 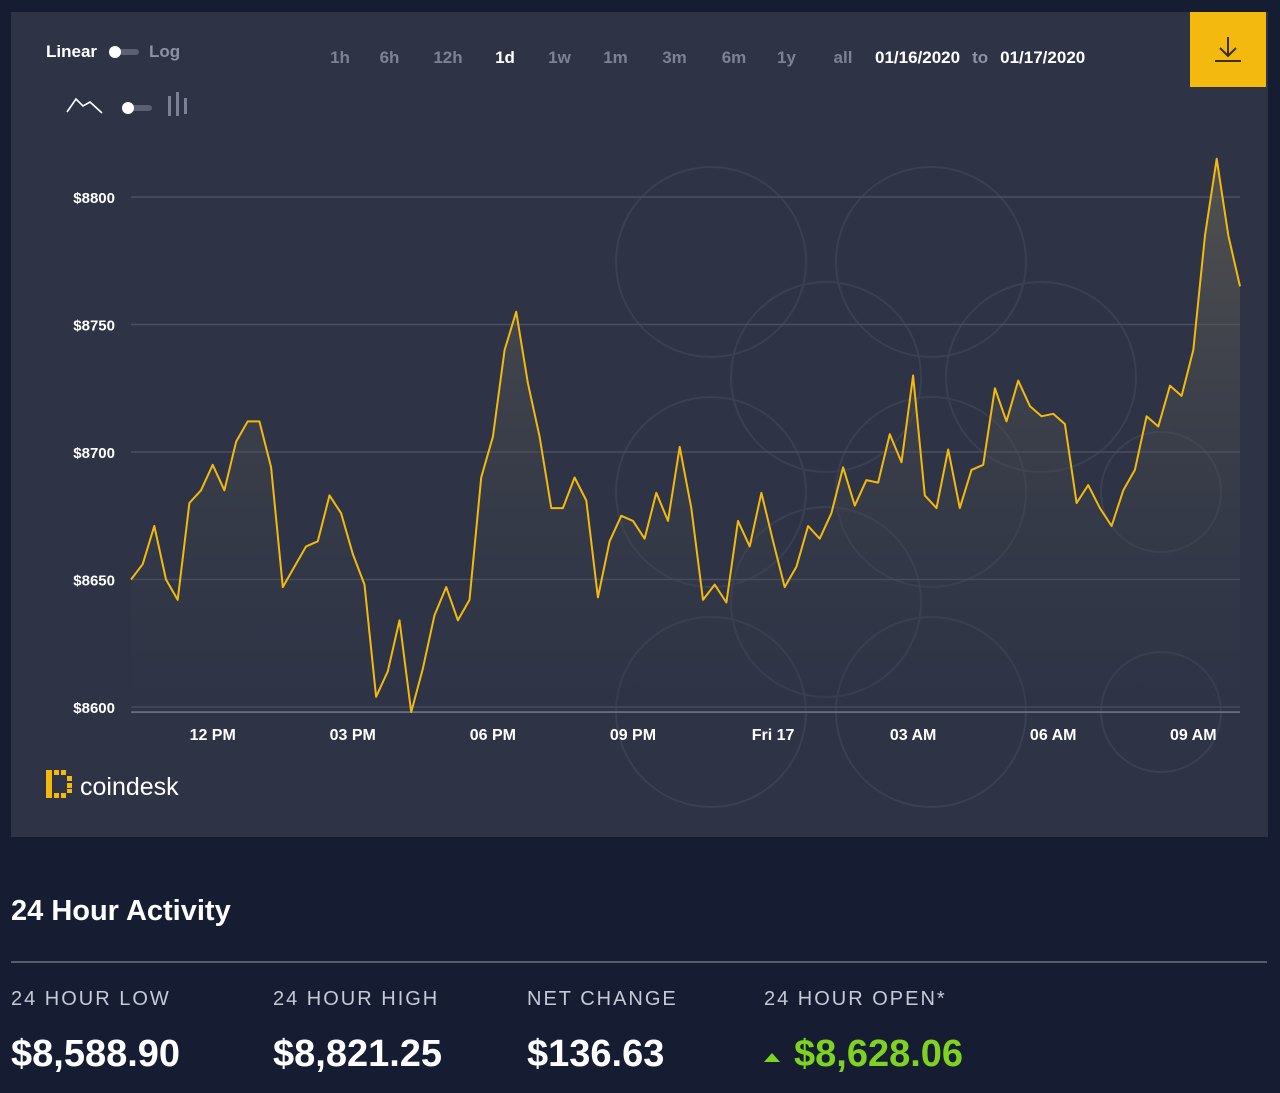 I want to click on stat-value: $8,628.06, so click(x=879, y=1054).